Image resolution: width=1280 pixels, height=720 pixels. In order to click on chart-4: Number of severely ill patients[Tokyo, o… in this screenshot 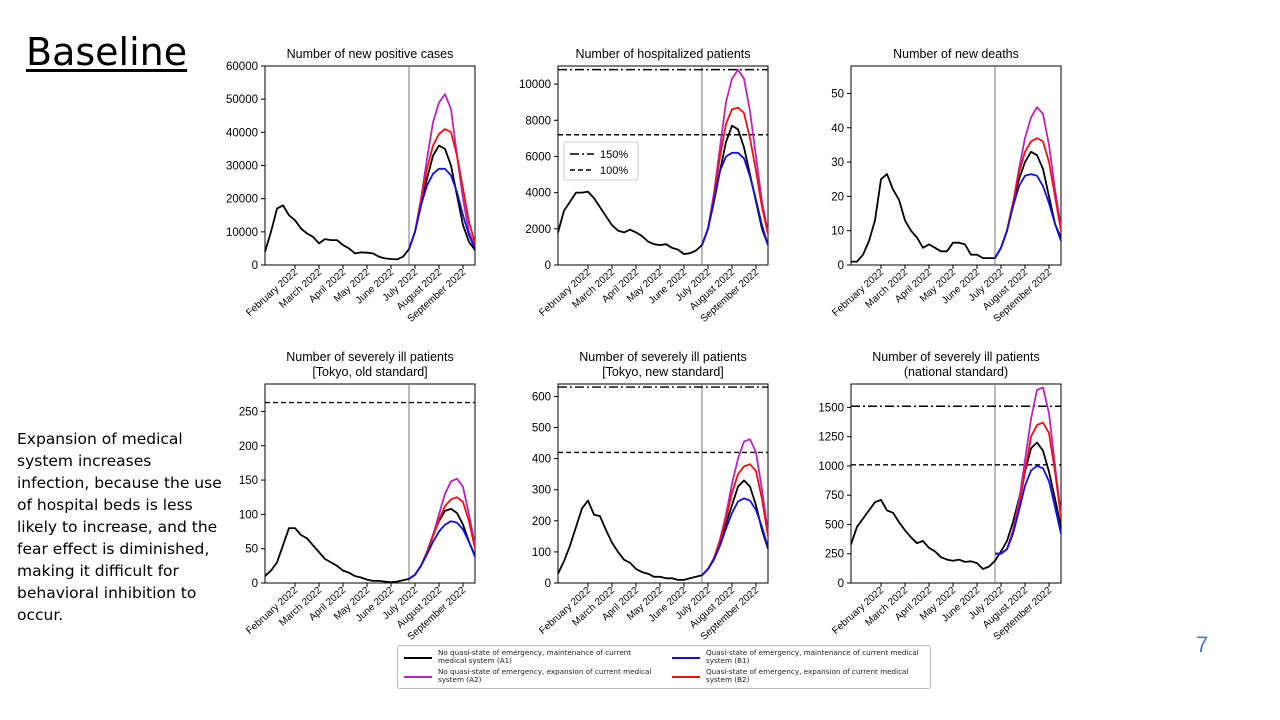, I will do `click(357, 496)`.